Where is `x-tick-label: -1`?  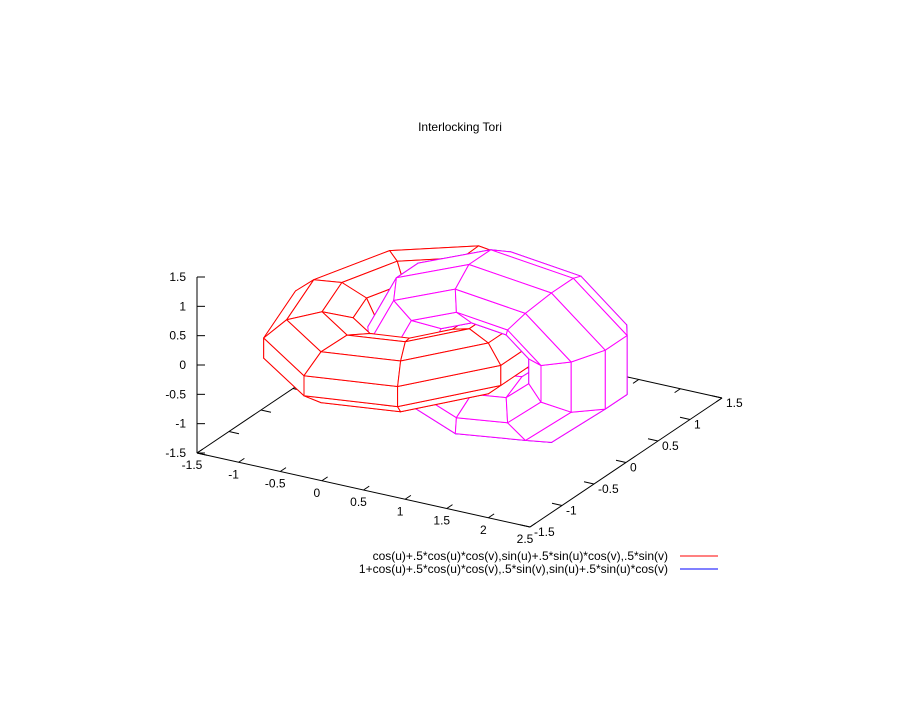 x-tick-label: -1 is located at coordinates (233, 474).